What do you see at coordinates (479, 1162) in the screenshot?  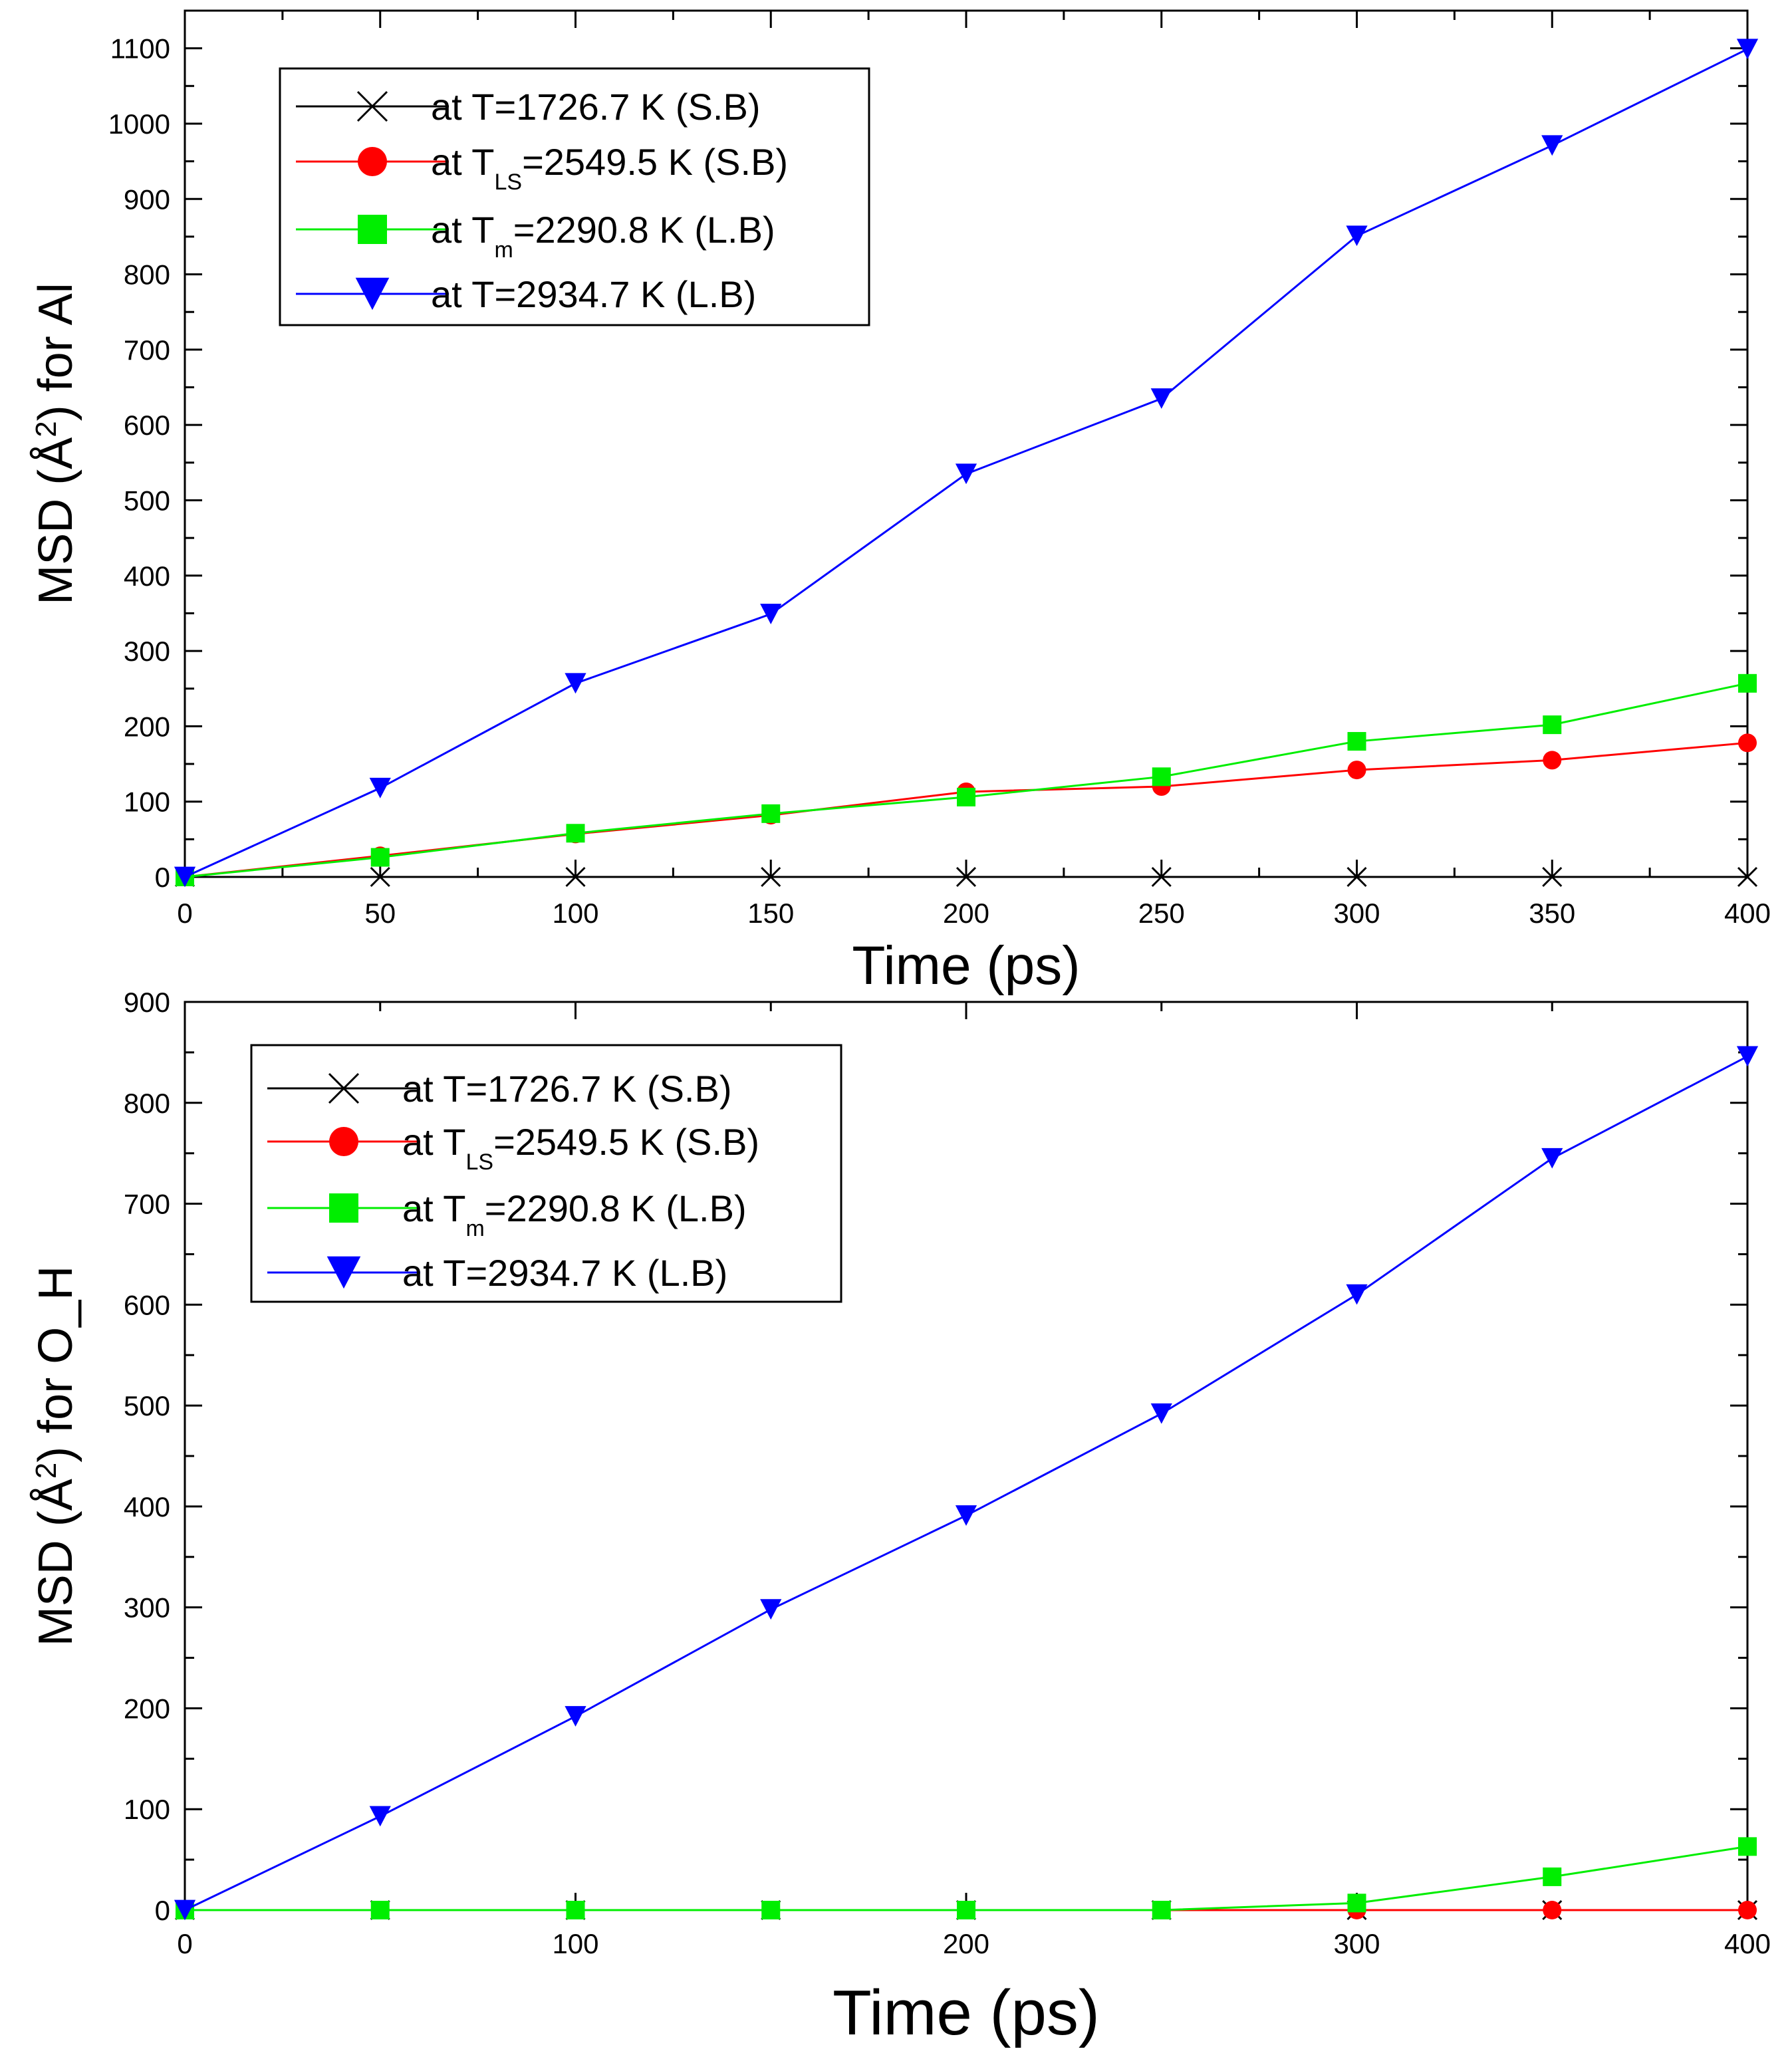 I see `legend-label-sub: LS` at bounding box center [479, 1162].